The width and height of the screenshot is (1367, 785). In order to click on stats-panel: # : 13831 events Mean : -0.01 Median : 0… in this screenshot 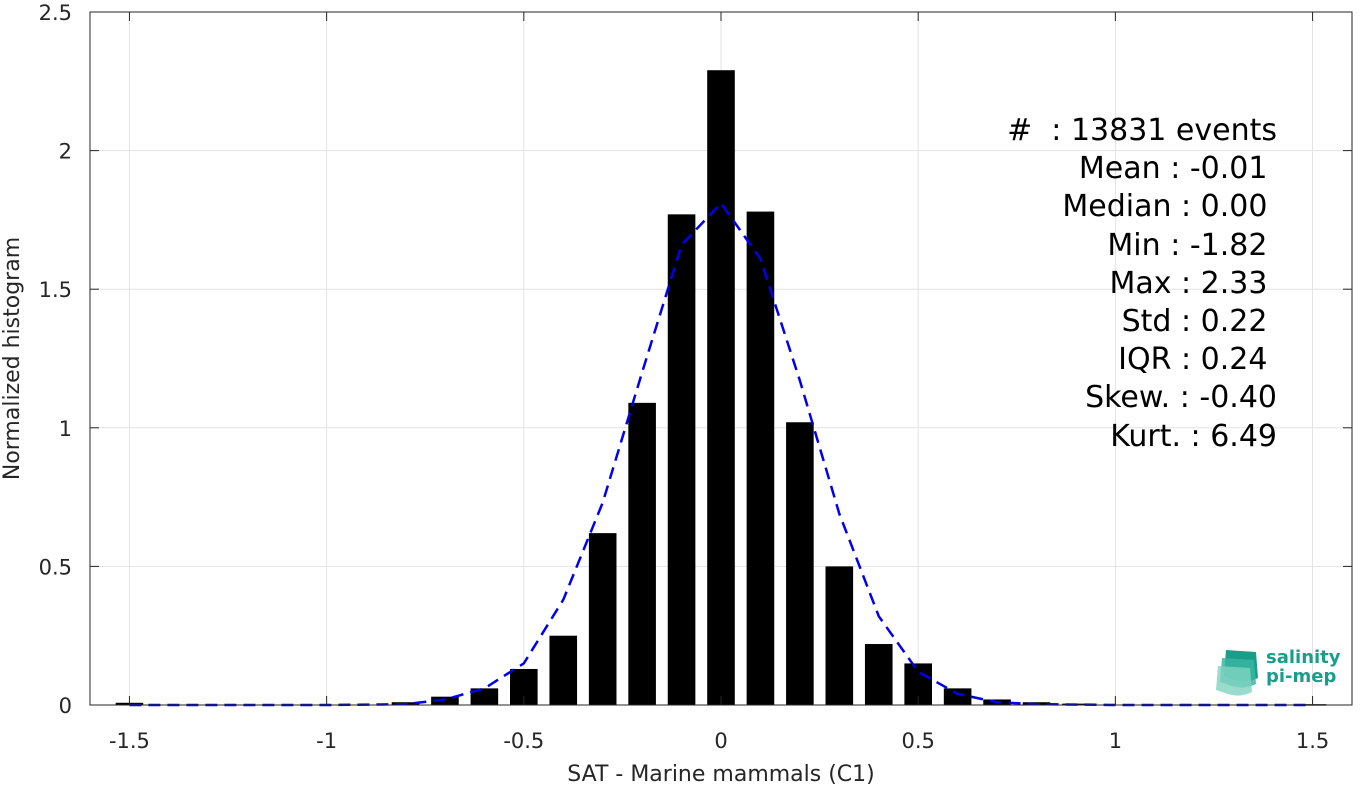, I will do `click(1142, 284)`.